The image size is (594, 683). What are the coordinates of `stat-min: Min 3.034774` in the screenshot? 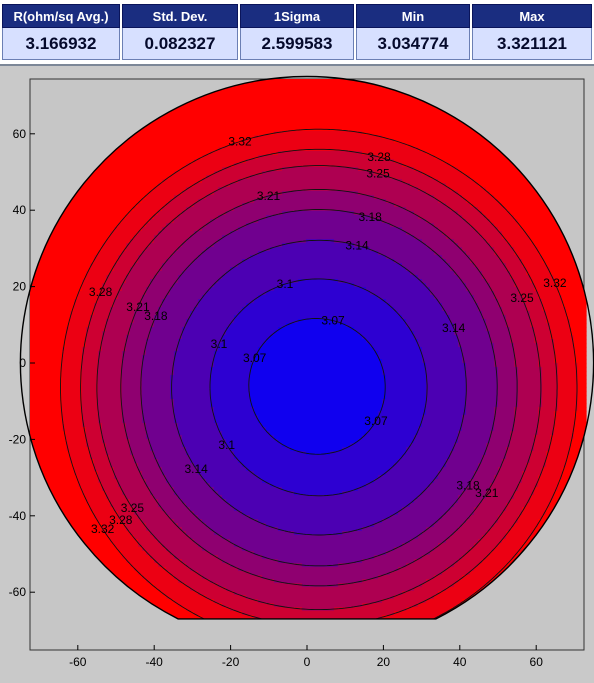 It's located at (413, 33).